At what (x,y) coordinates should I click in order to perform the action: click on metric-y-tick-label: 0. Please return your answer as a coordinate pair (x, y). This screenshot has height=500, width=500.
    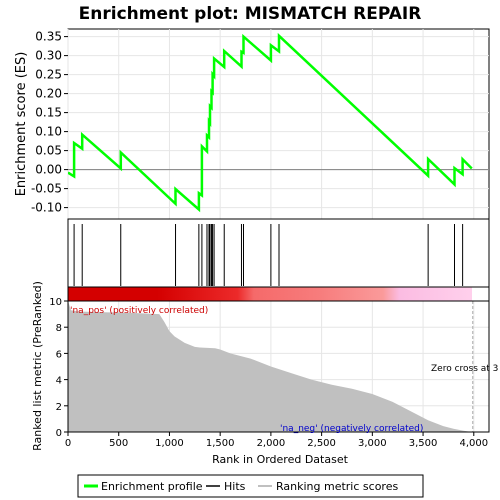
    Looking at the image, I should click on (59, 433).